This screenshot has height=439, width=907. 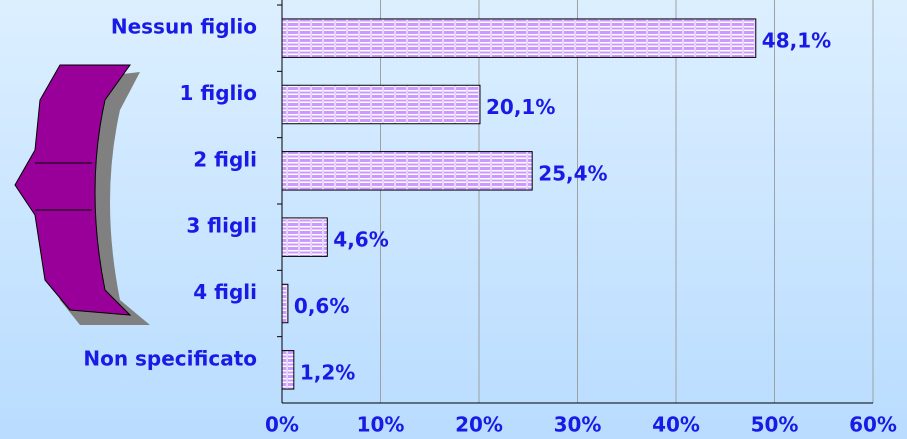 I want to click on x-tick-label: 30%, so click(x=578, y=425).